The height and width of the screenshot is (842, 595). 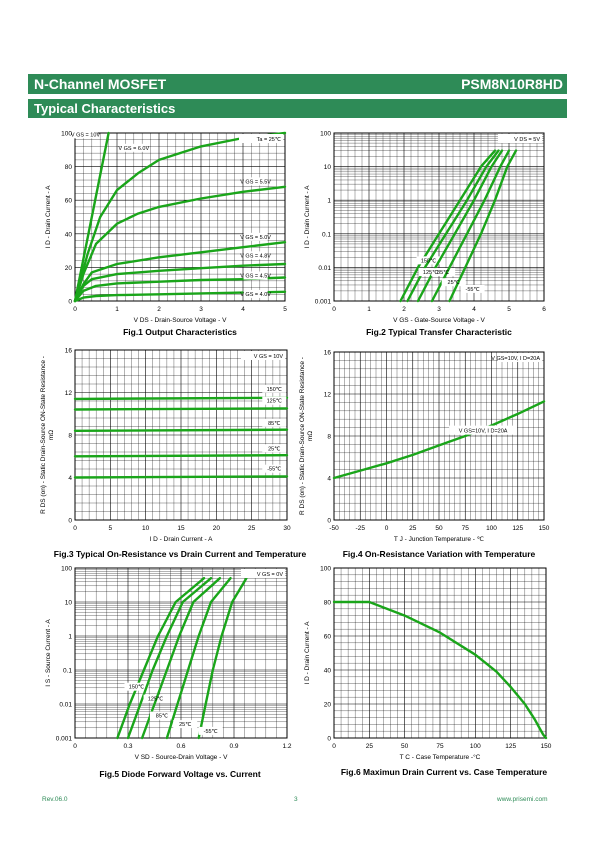 What do you see at coordinates (255, 238) in the screenshot?
I see `fig1-series-label: V GS = 5.0V` at bounding box center [255, 238].